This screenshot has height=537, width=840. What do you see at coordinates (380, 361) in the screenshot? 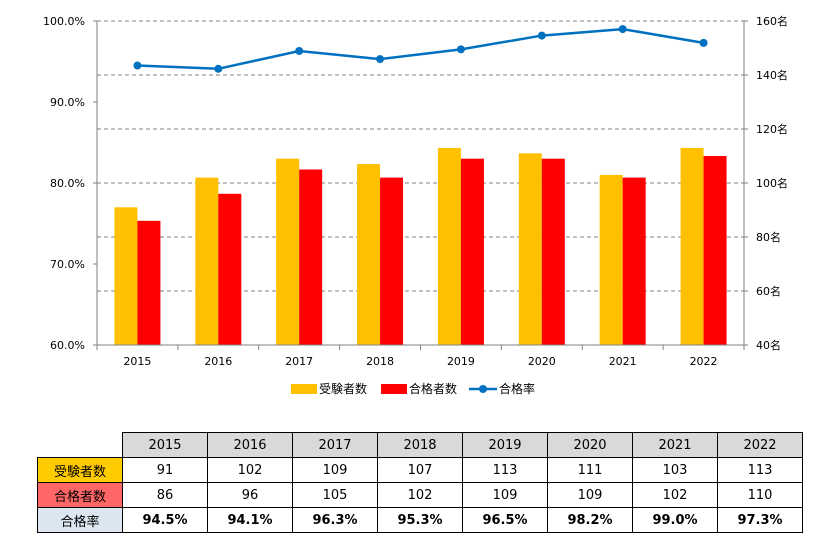
I see `x-tick-label: 2018` at bounding box center [380, 361].